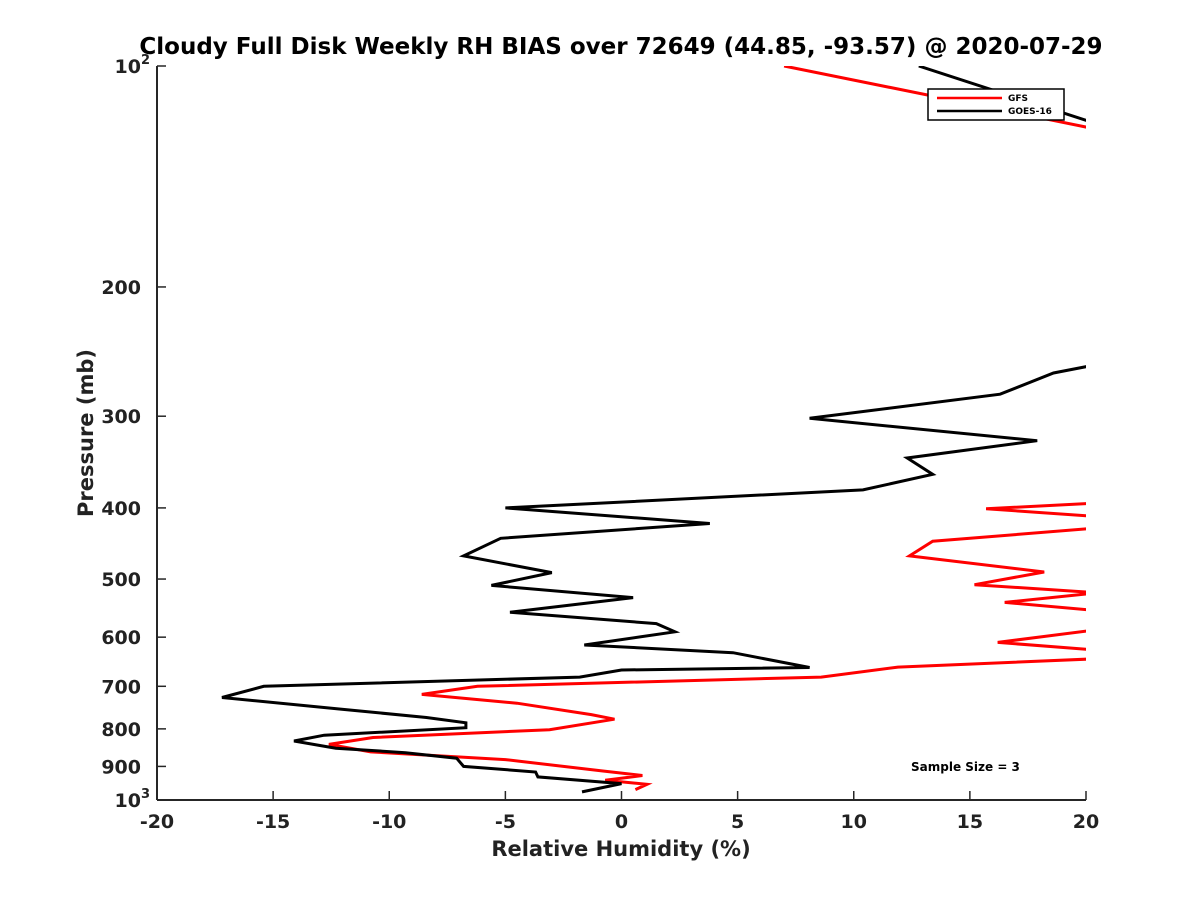  Describe the element at coordinates (121, 638) in the screenshot. I see `y-tick-label: 600` at that location.